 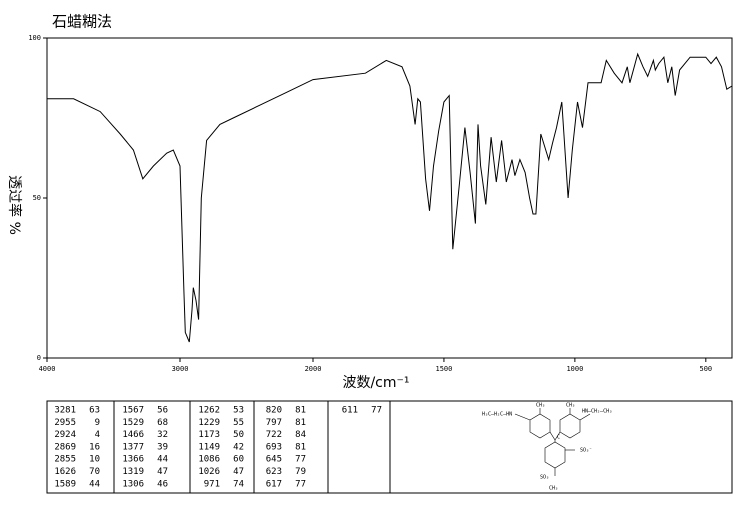 I want to click on peak-transmittance: 46, so click(x=162, y=484).